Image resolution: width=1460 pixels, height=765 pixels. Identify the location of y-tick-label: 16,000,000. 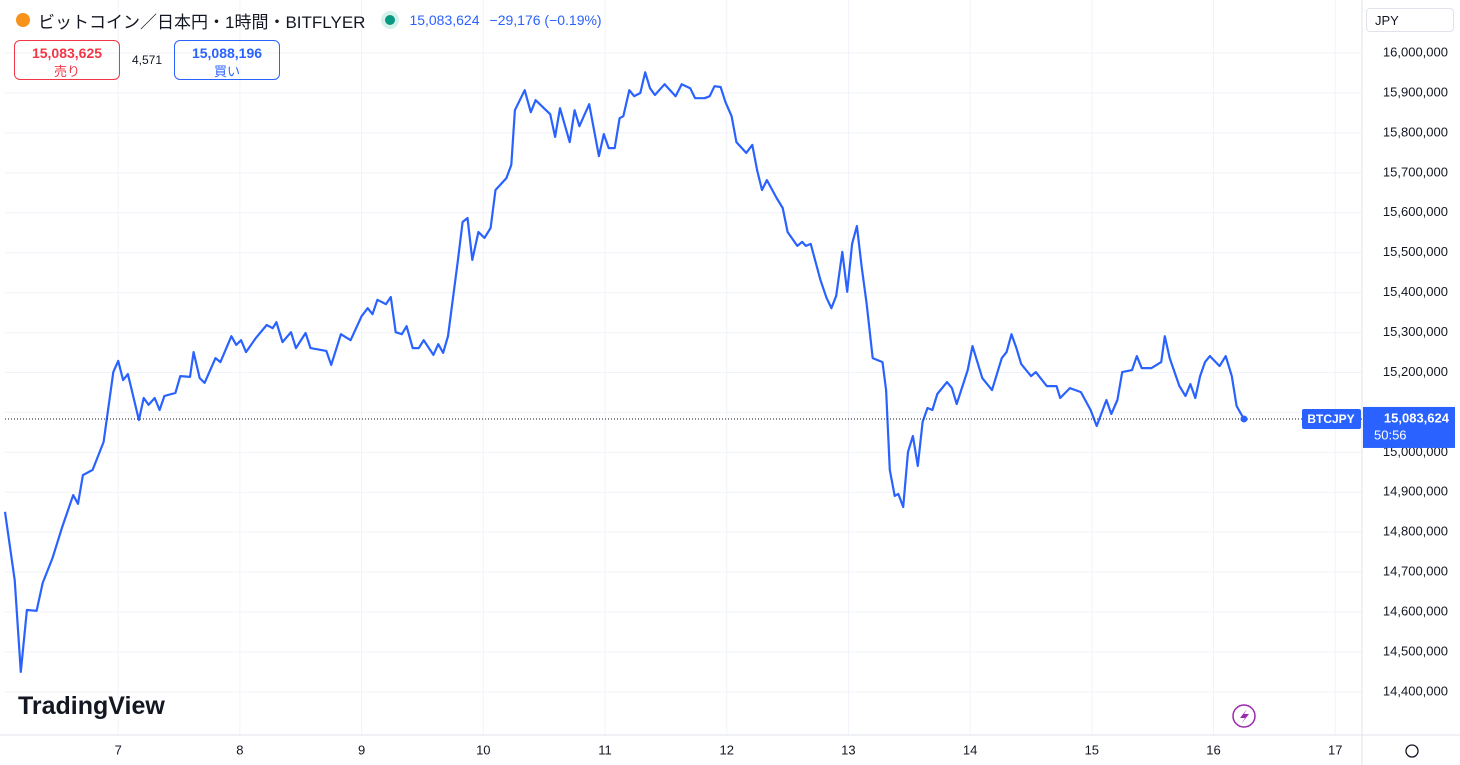
(1415, 52).